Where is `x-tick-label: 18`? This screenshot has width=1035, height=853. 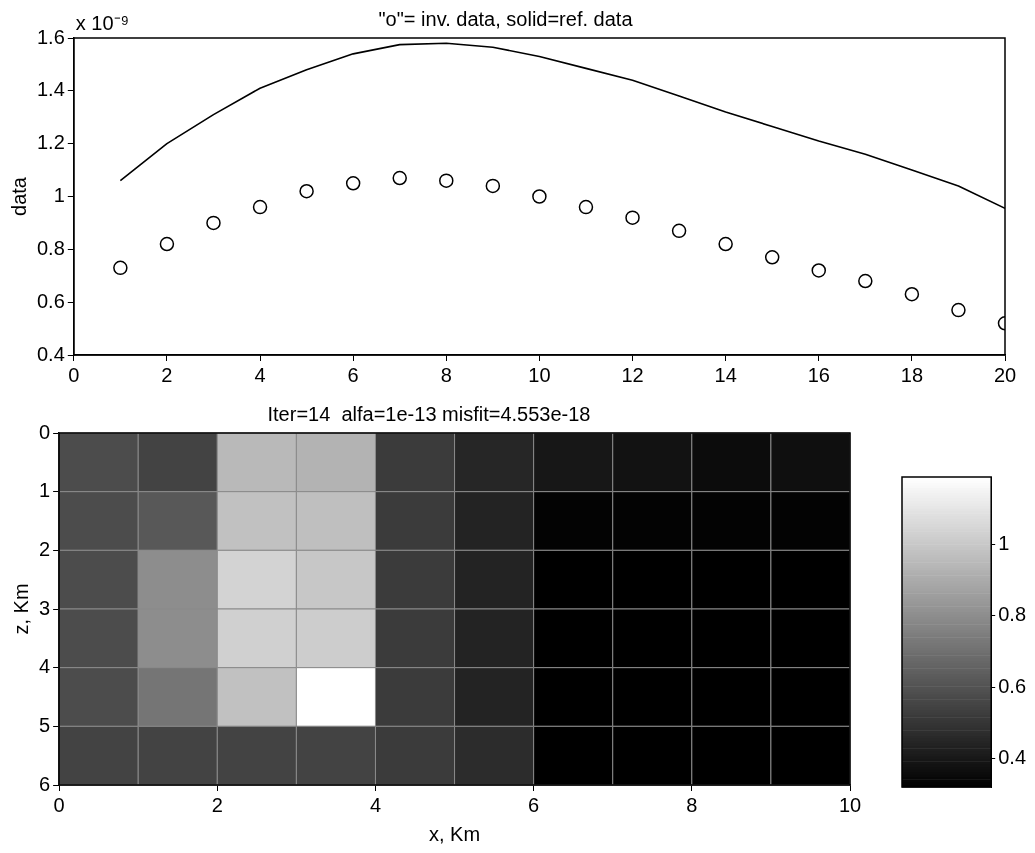
x-tick-label: 18 is located at coordinates (912, 374).